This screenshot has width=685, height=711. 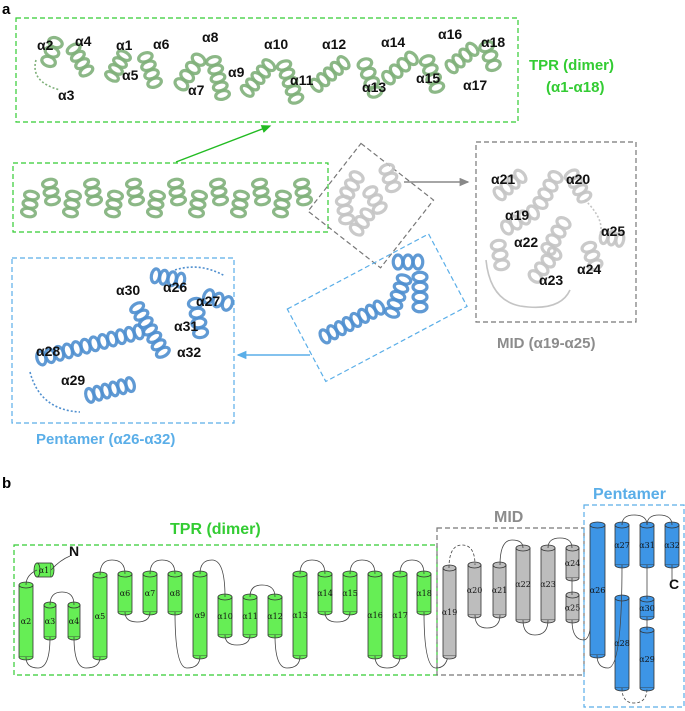 What do you see at coordinates (508, 517) in the screenshot?
I see `mid-title-b: MID` at bounding box center [508, 517].